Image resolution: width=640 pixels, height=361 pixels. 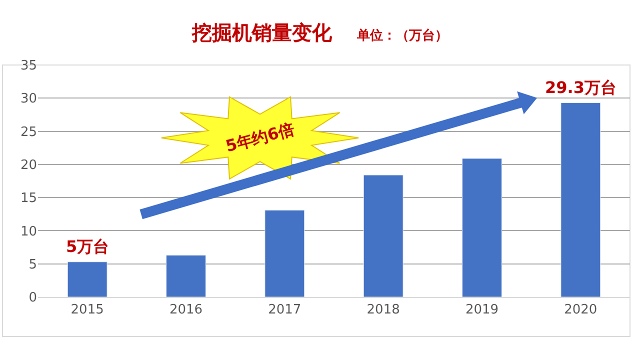 What do you see at coordinates (260, 137) in the screenshot?
I see `annotation: 5年约6倍` at bounding box center [260, 137].